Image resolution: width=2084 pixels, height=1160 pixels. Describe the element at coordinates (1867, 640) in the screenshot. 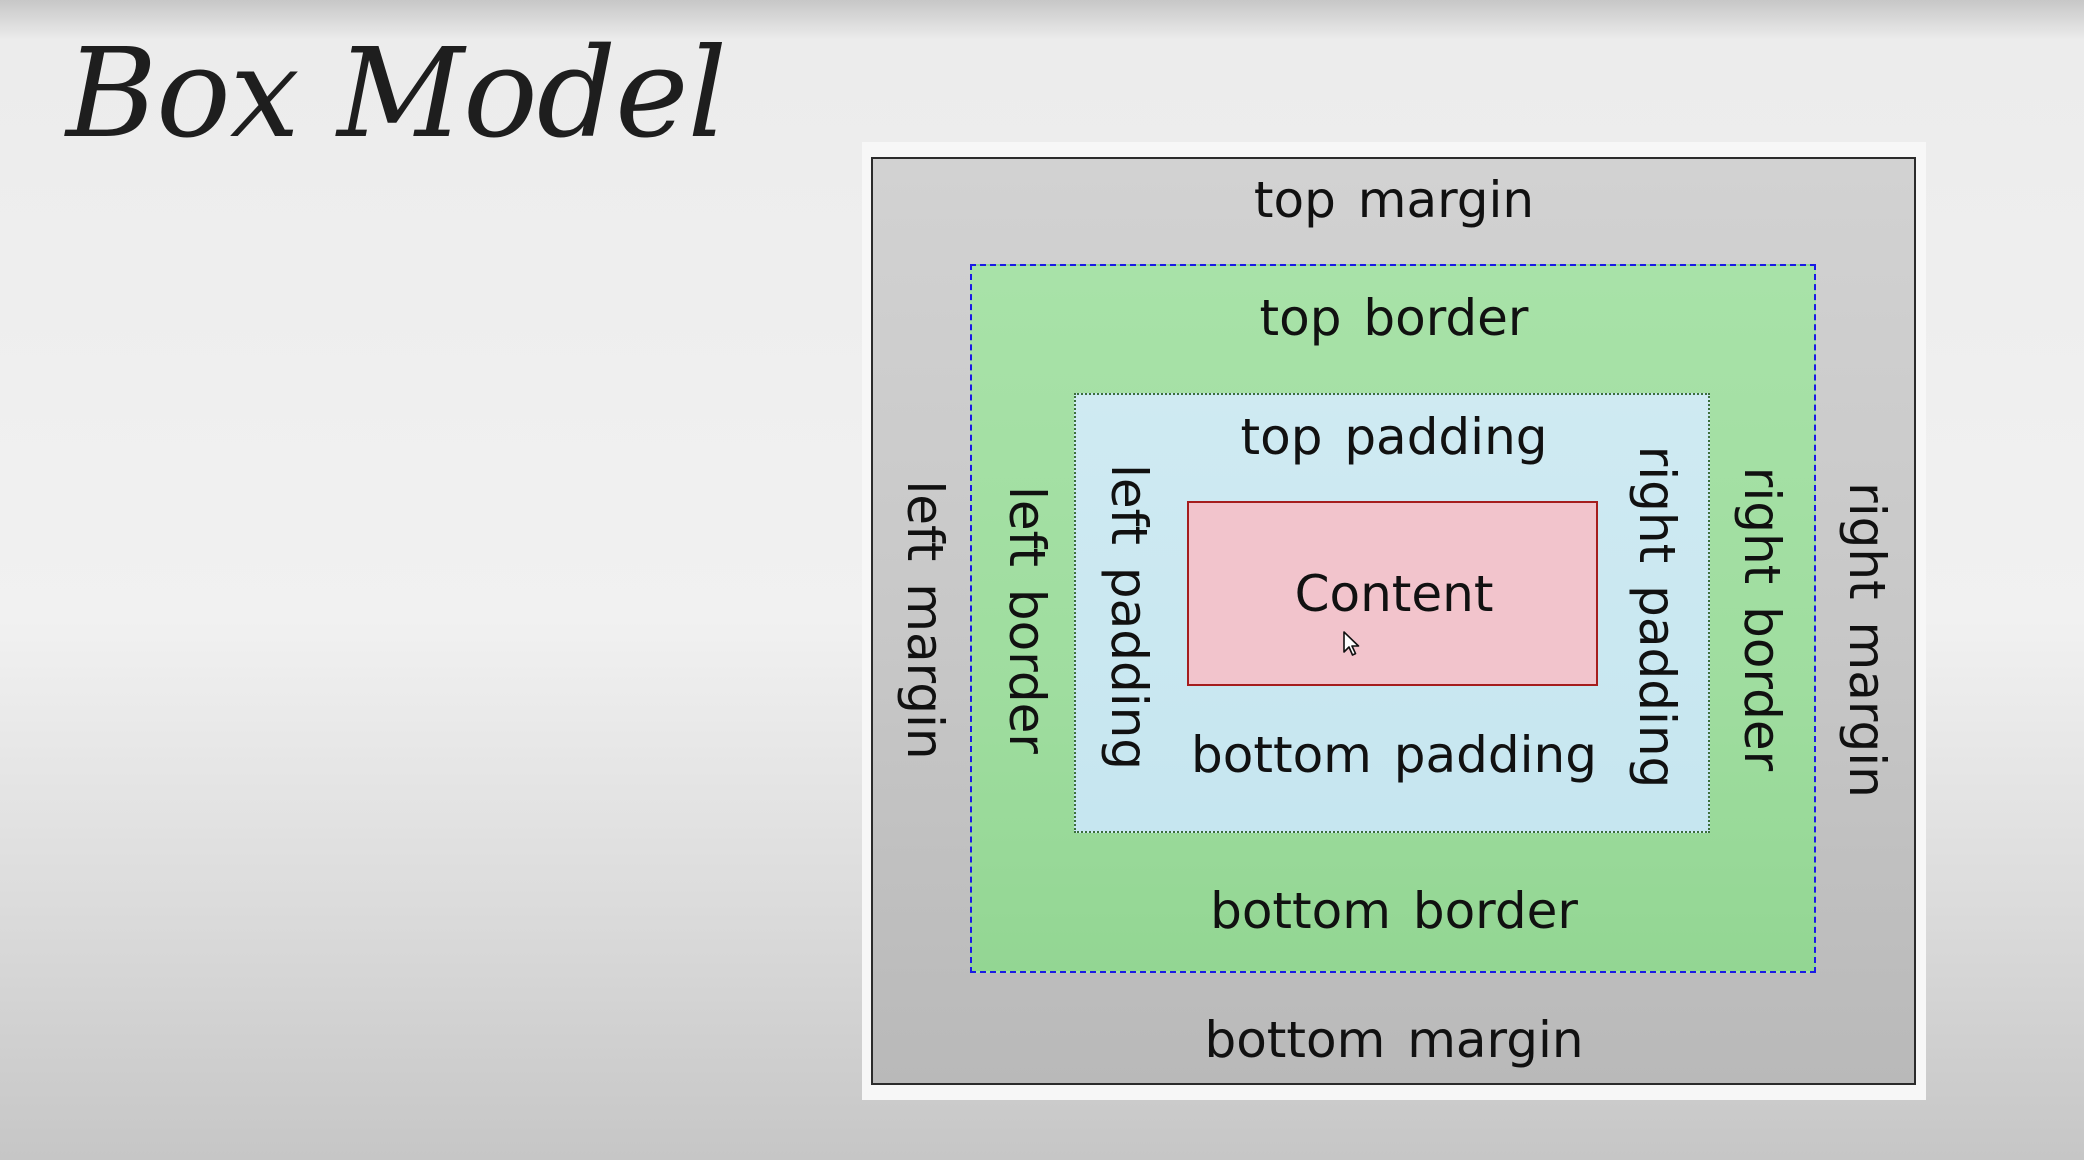

I see `right-margin-label: right margin` at that location.